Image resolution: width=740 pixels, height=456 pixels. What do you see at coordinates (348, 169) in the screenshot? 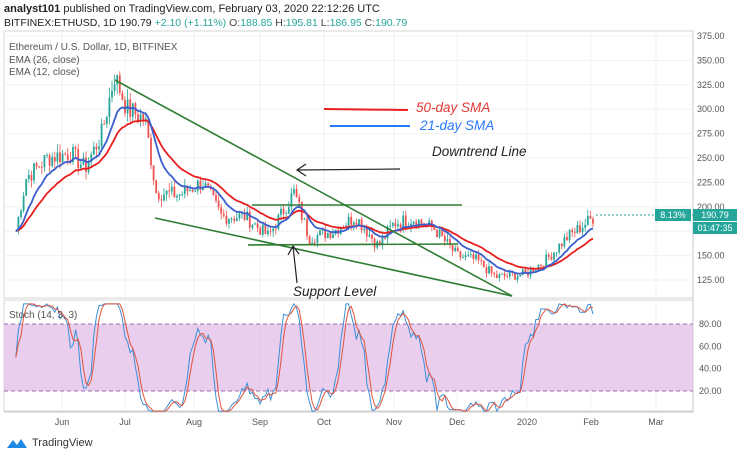
I see `downtrend-arrow` at bounding box center [348, 169].